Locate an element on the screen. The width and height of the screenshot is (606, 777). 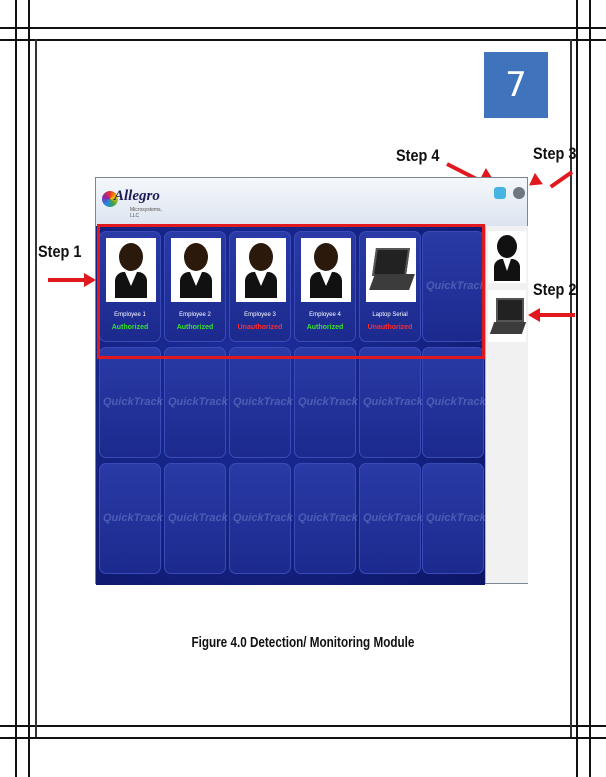
detection-tile: Laptop Serial Unauthorized is located at coordinates (390, 286).